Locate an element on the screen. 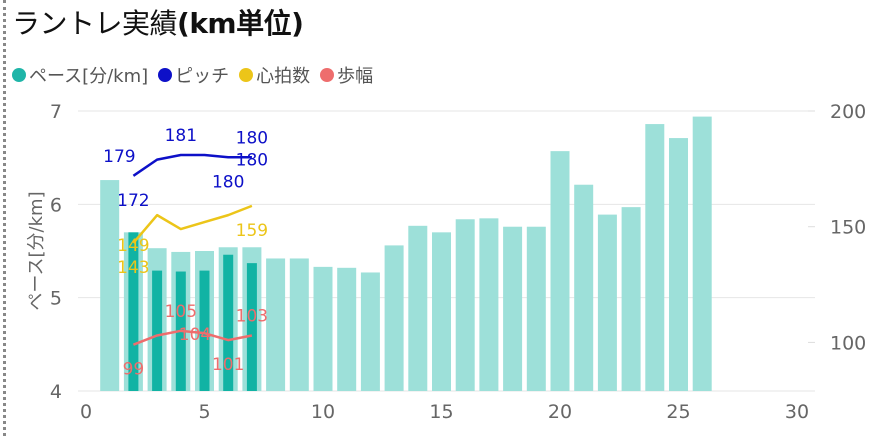  data-label: 181 is located at coordinates (181, 136).